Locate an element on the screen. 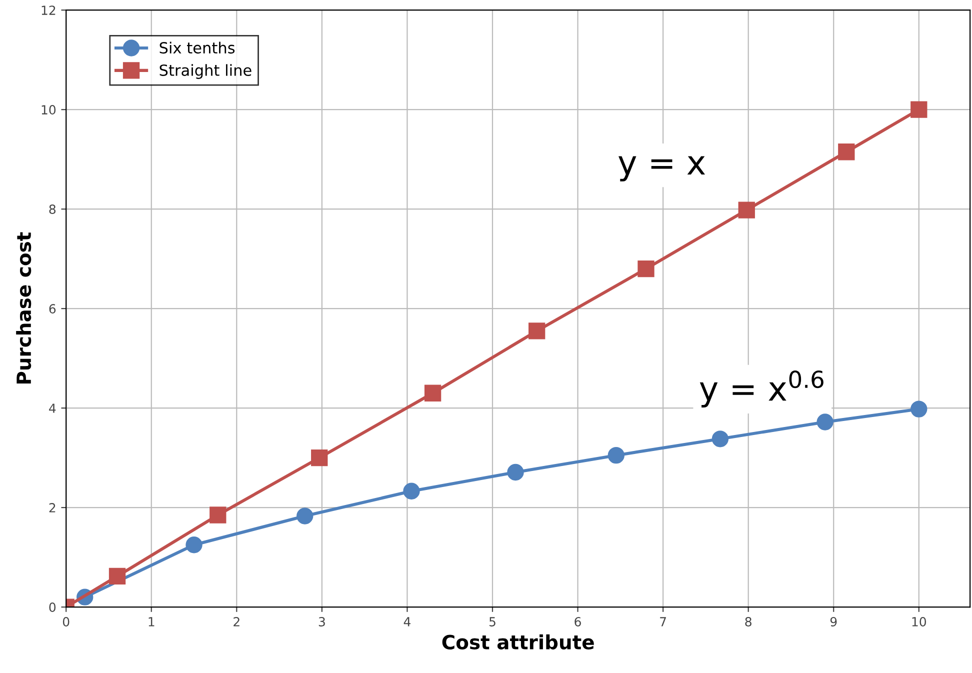  y-tick-label: 6 is located at coordinates (52, 309).